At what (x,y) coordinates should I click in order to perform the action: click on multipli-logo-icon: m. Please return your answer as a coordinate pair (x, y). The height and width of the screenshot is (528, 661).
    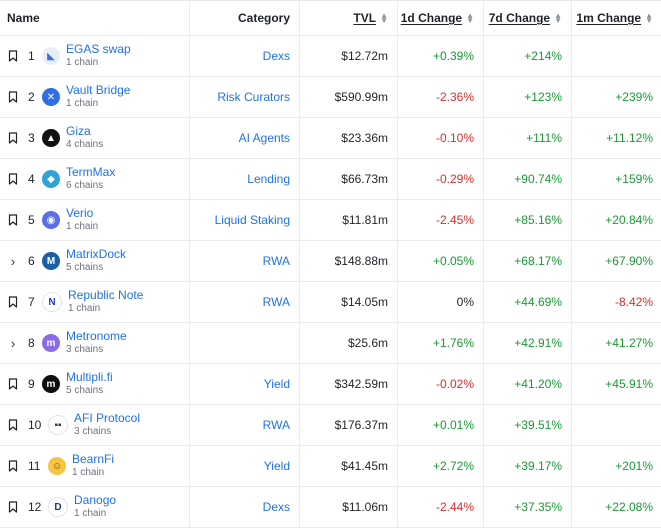
    Looking at the image, I should click on (51, 384).